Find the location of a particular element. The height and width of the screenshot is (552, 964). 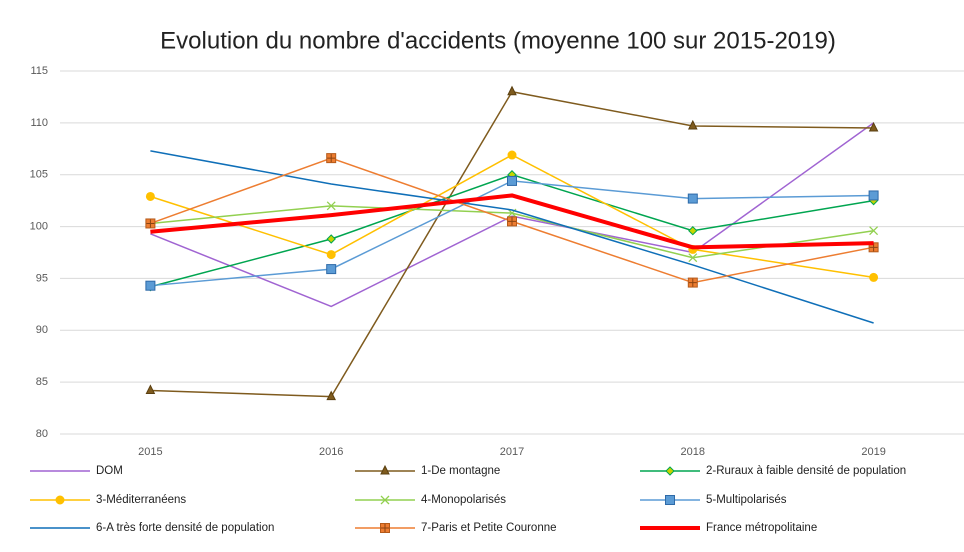

legend-label: 2-Ruraux à faible densité de population is located at coordinates (806, 471).